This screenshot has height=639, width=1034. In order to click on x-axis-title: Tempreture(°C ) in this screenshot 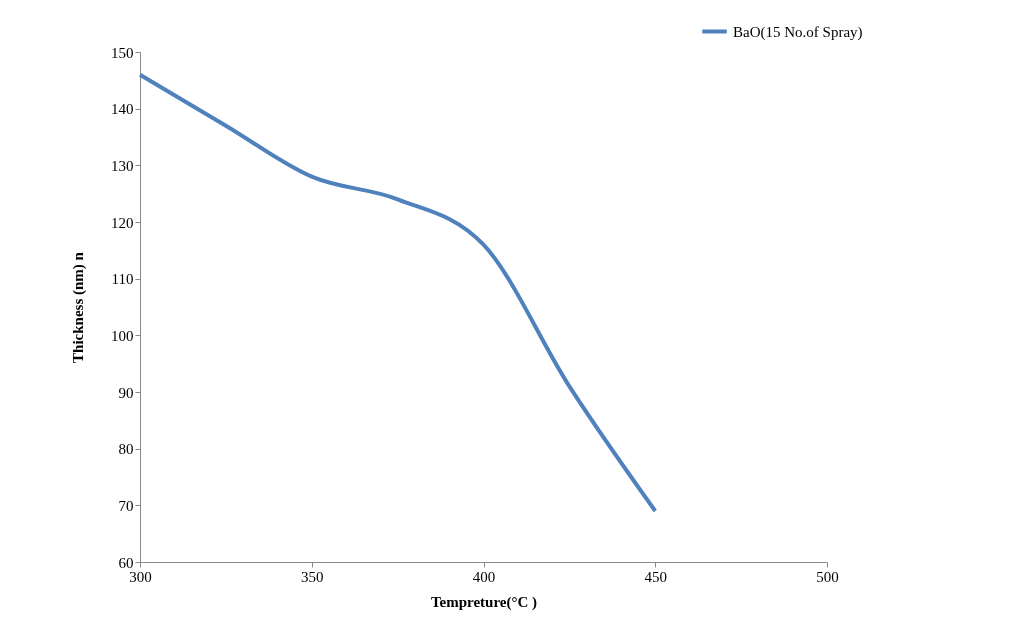, I will do `click(484, 602)`.